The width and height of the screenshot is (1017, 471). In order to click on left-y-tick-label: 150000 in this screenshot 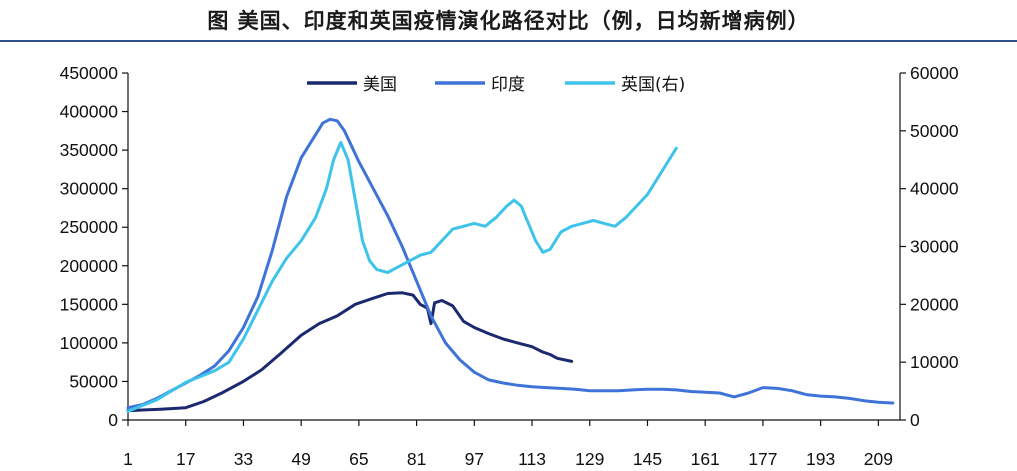, I will do `click(89, 304)`.